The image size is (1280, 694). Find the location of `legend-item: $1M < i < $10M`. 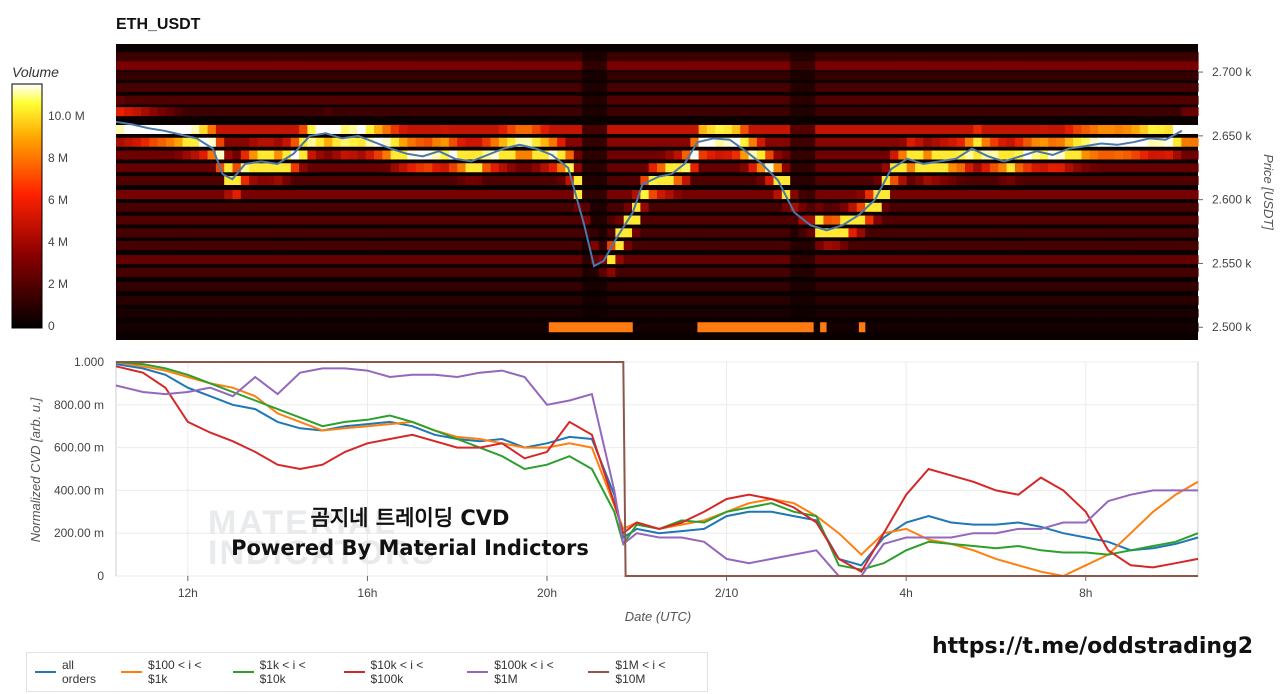

legend-item: $1M < i < $10M is located at coordinates (641, 672).